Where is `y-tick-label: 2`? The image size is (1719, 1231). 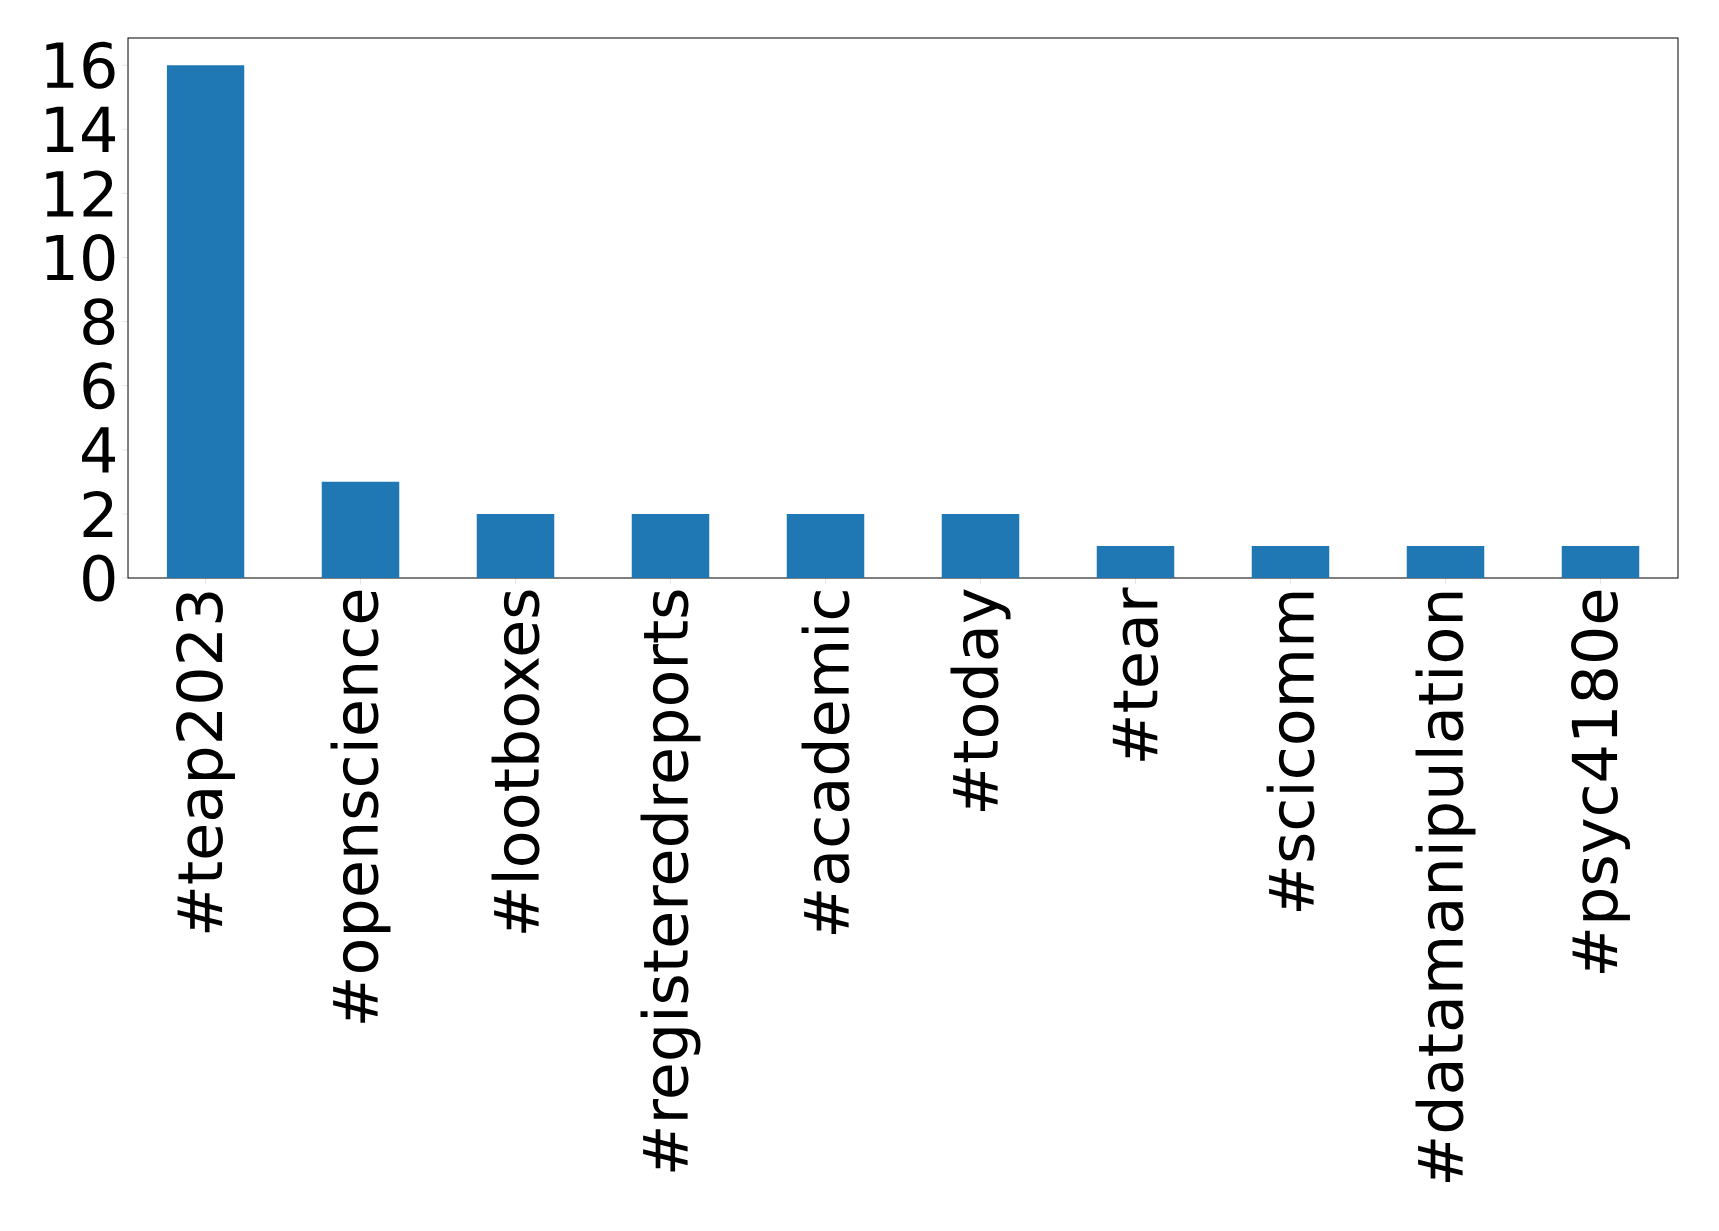 y-tick-label: 2 is located at coordinates (98, 513).